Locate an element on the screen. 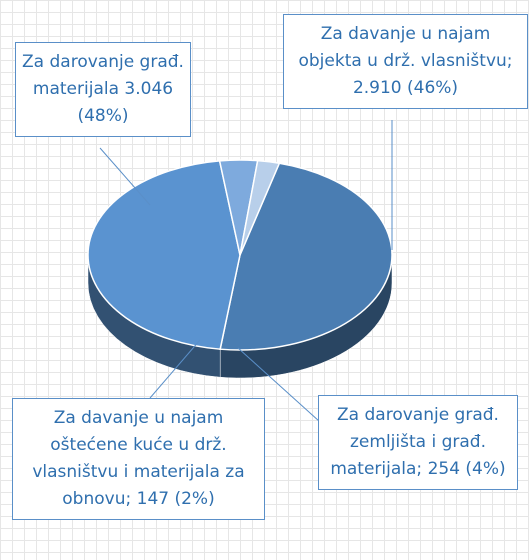 This screenshot has width=529, height=560. value-label: 3.046 (48%) is located at coordinates (125, 102).